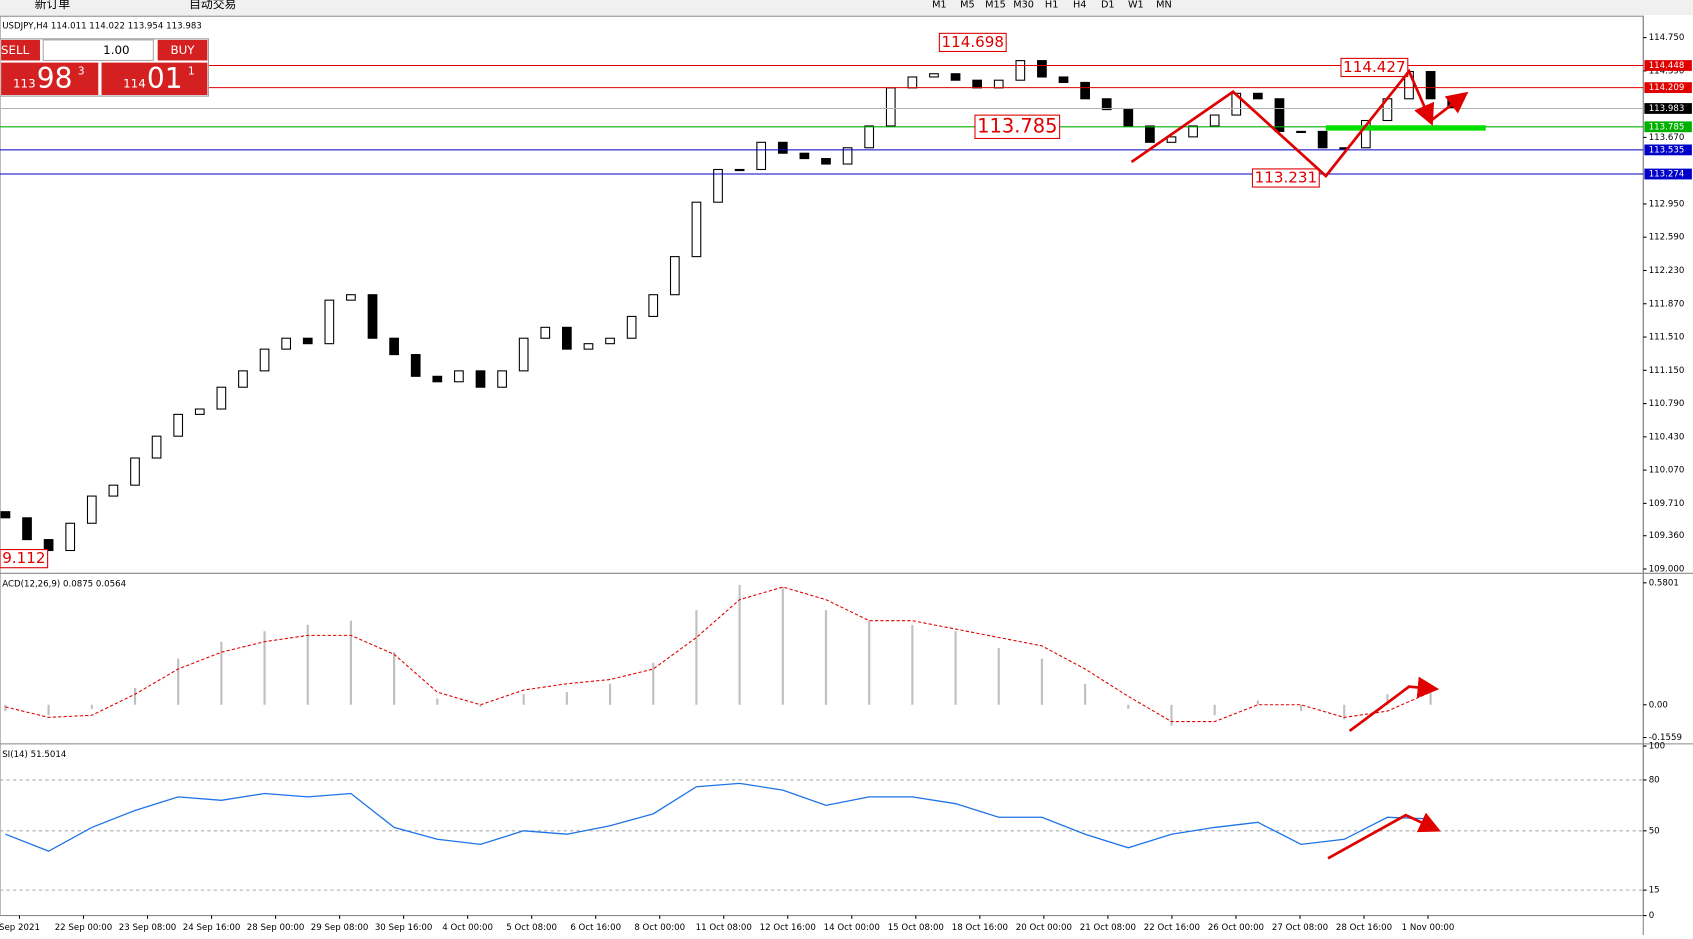 This screenshot has width=1693, height=939. I want to click on timeframe-button: MN, so click(1164, 5).